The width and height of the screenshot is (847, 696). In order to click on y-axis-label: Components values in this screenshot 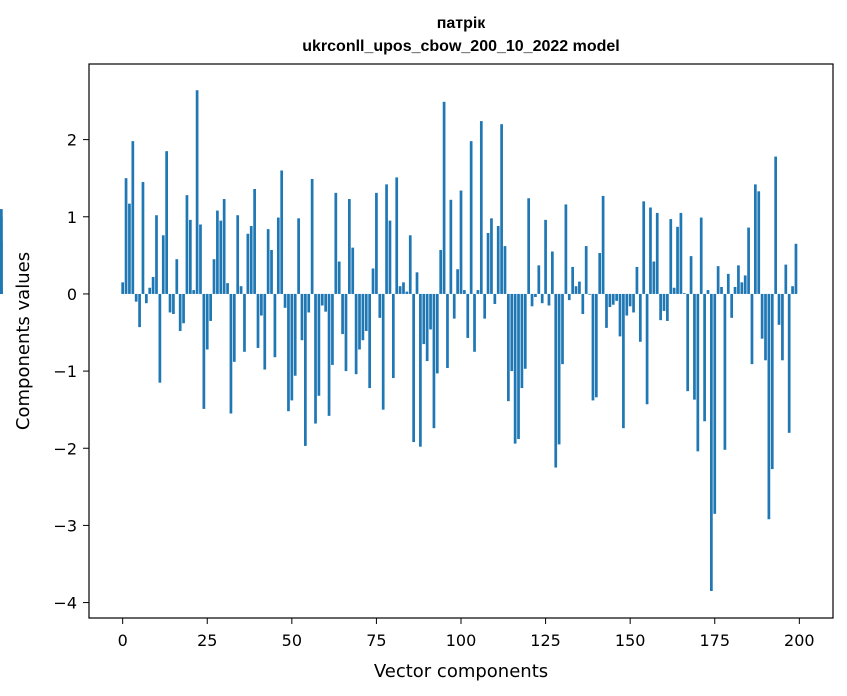, I will do `click(23, 341)`.